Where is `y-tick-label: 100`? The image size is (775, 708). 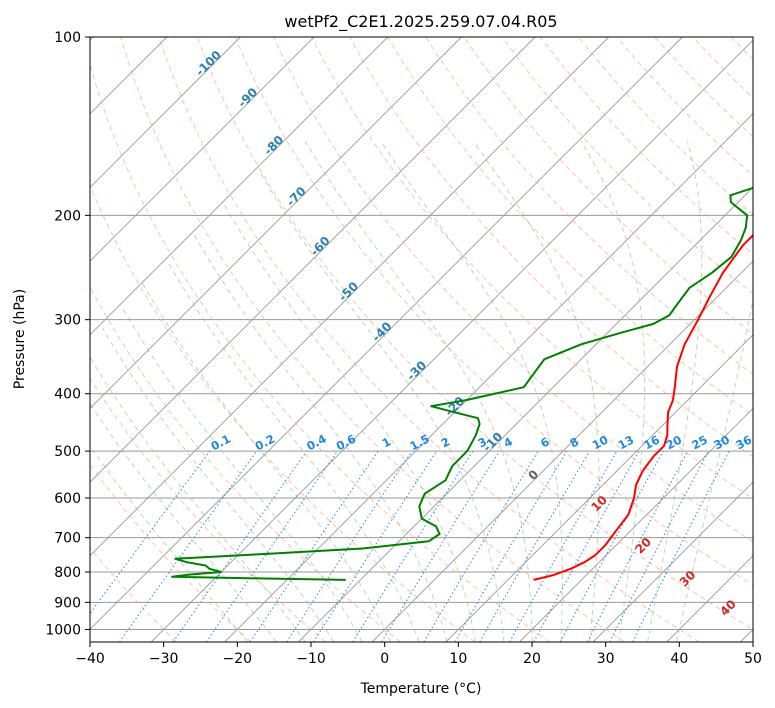
y-tick-label: 100 is located at coordinates (67, 38).